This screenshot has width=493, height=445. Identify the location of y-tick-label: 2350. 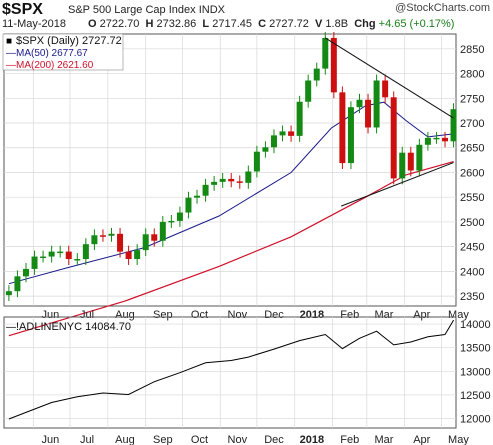
(472, 297).